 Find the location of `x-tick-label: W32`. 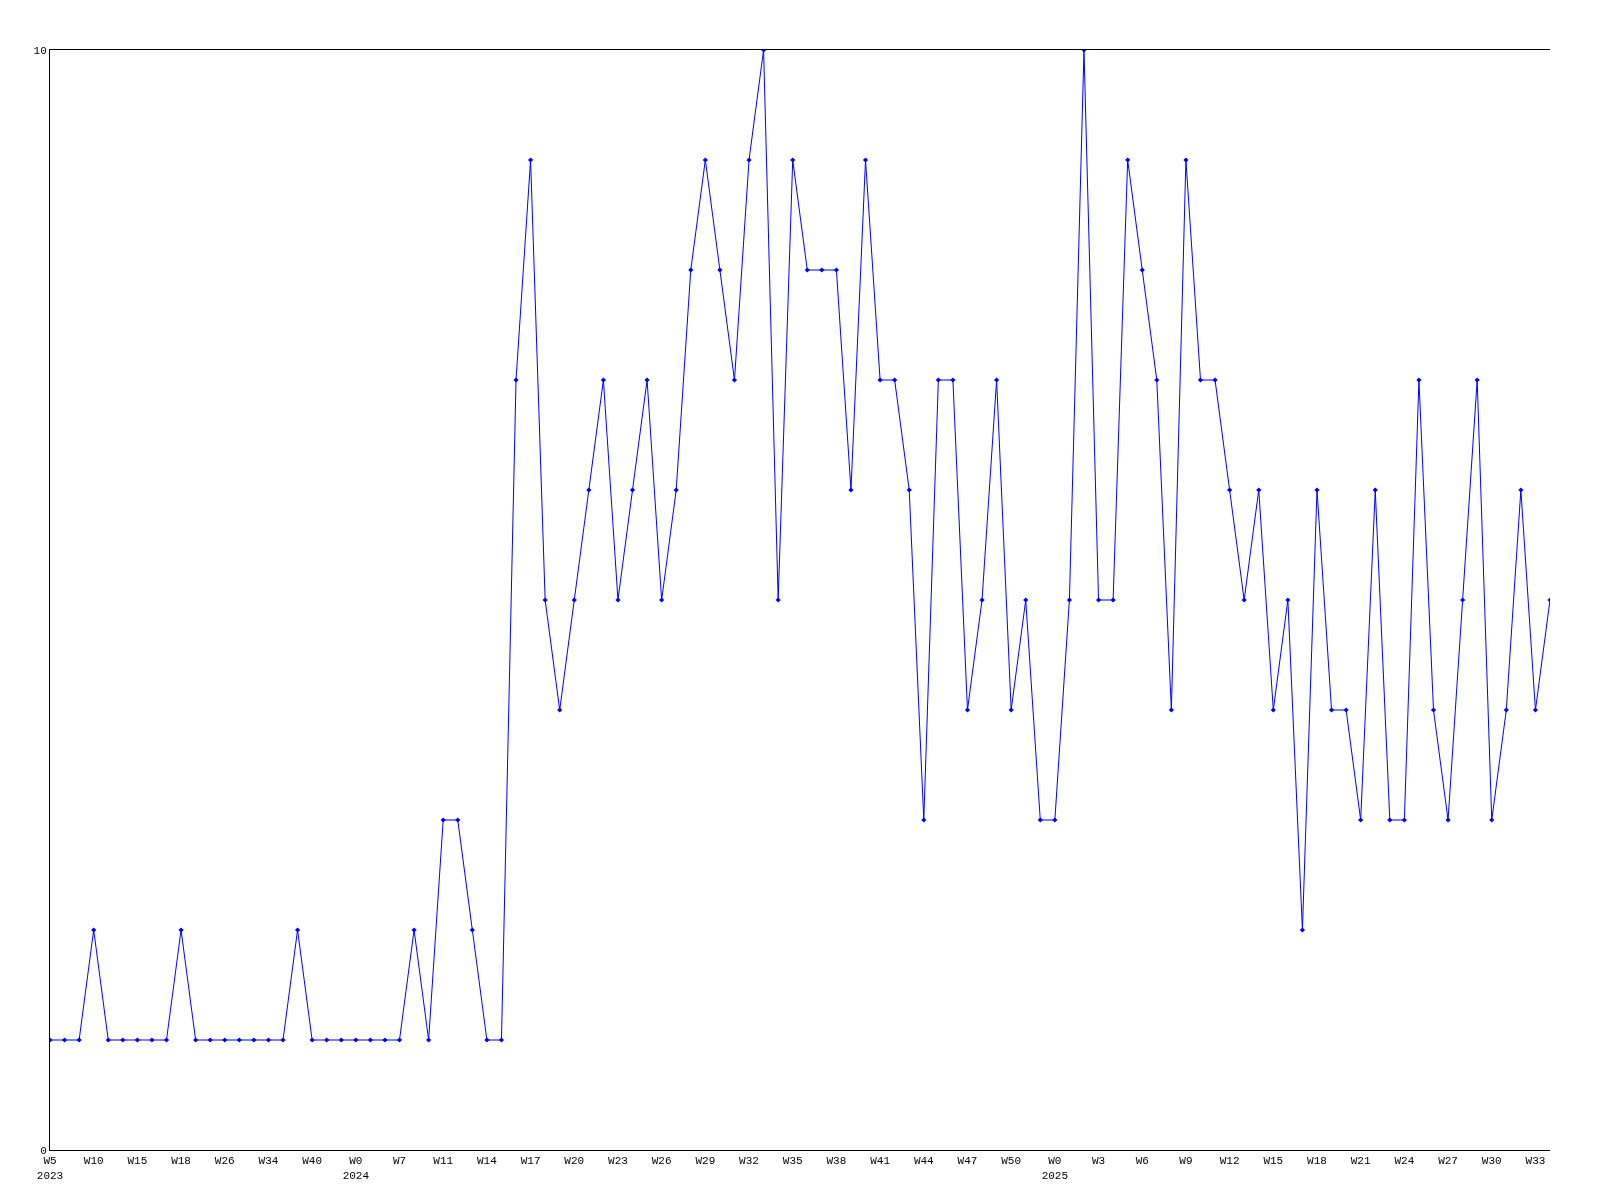

x-tick-label: W32 is located at coordinates (749, 1161).